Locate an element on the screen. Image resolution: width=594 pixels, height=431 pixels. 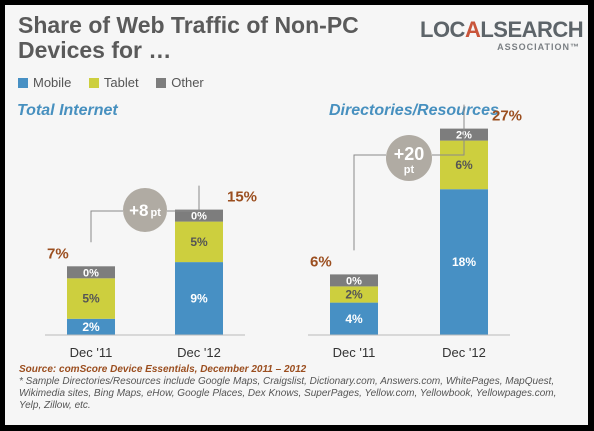
total-label-0-0: 7% is located at coordinates (58, 253).